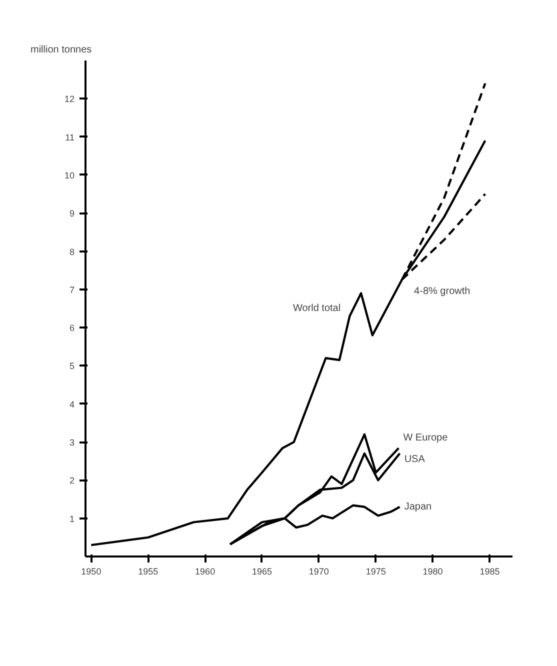 Image resolution: width=557 pixels, height=666 pixels. What do you see at coordinates (72, 443) in the screenshot?
I see `y-tick-label: 3` at bounding box center [72, 443].